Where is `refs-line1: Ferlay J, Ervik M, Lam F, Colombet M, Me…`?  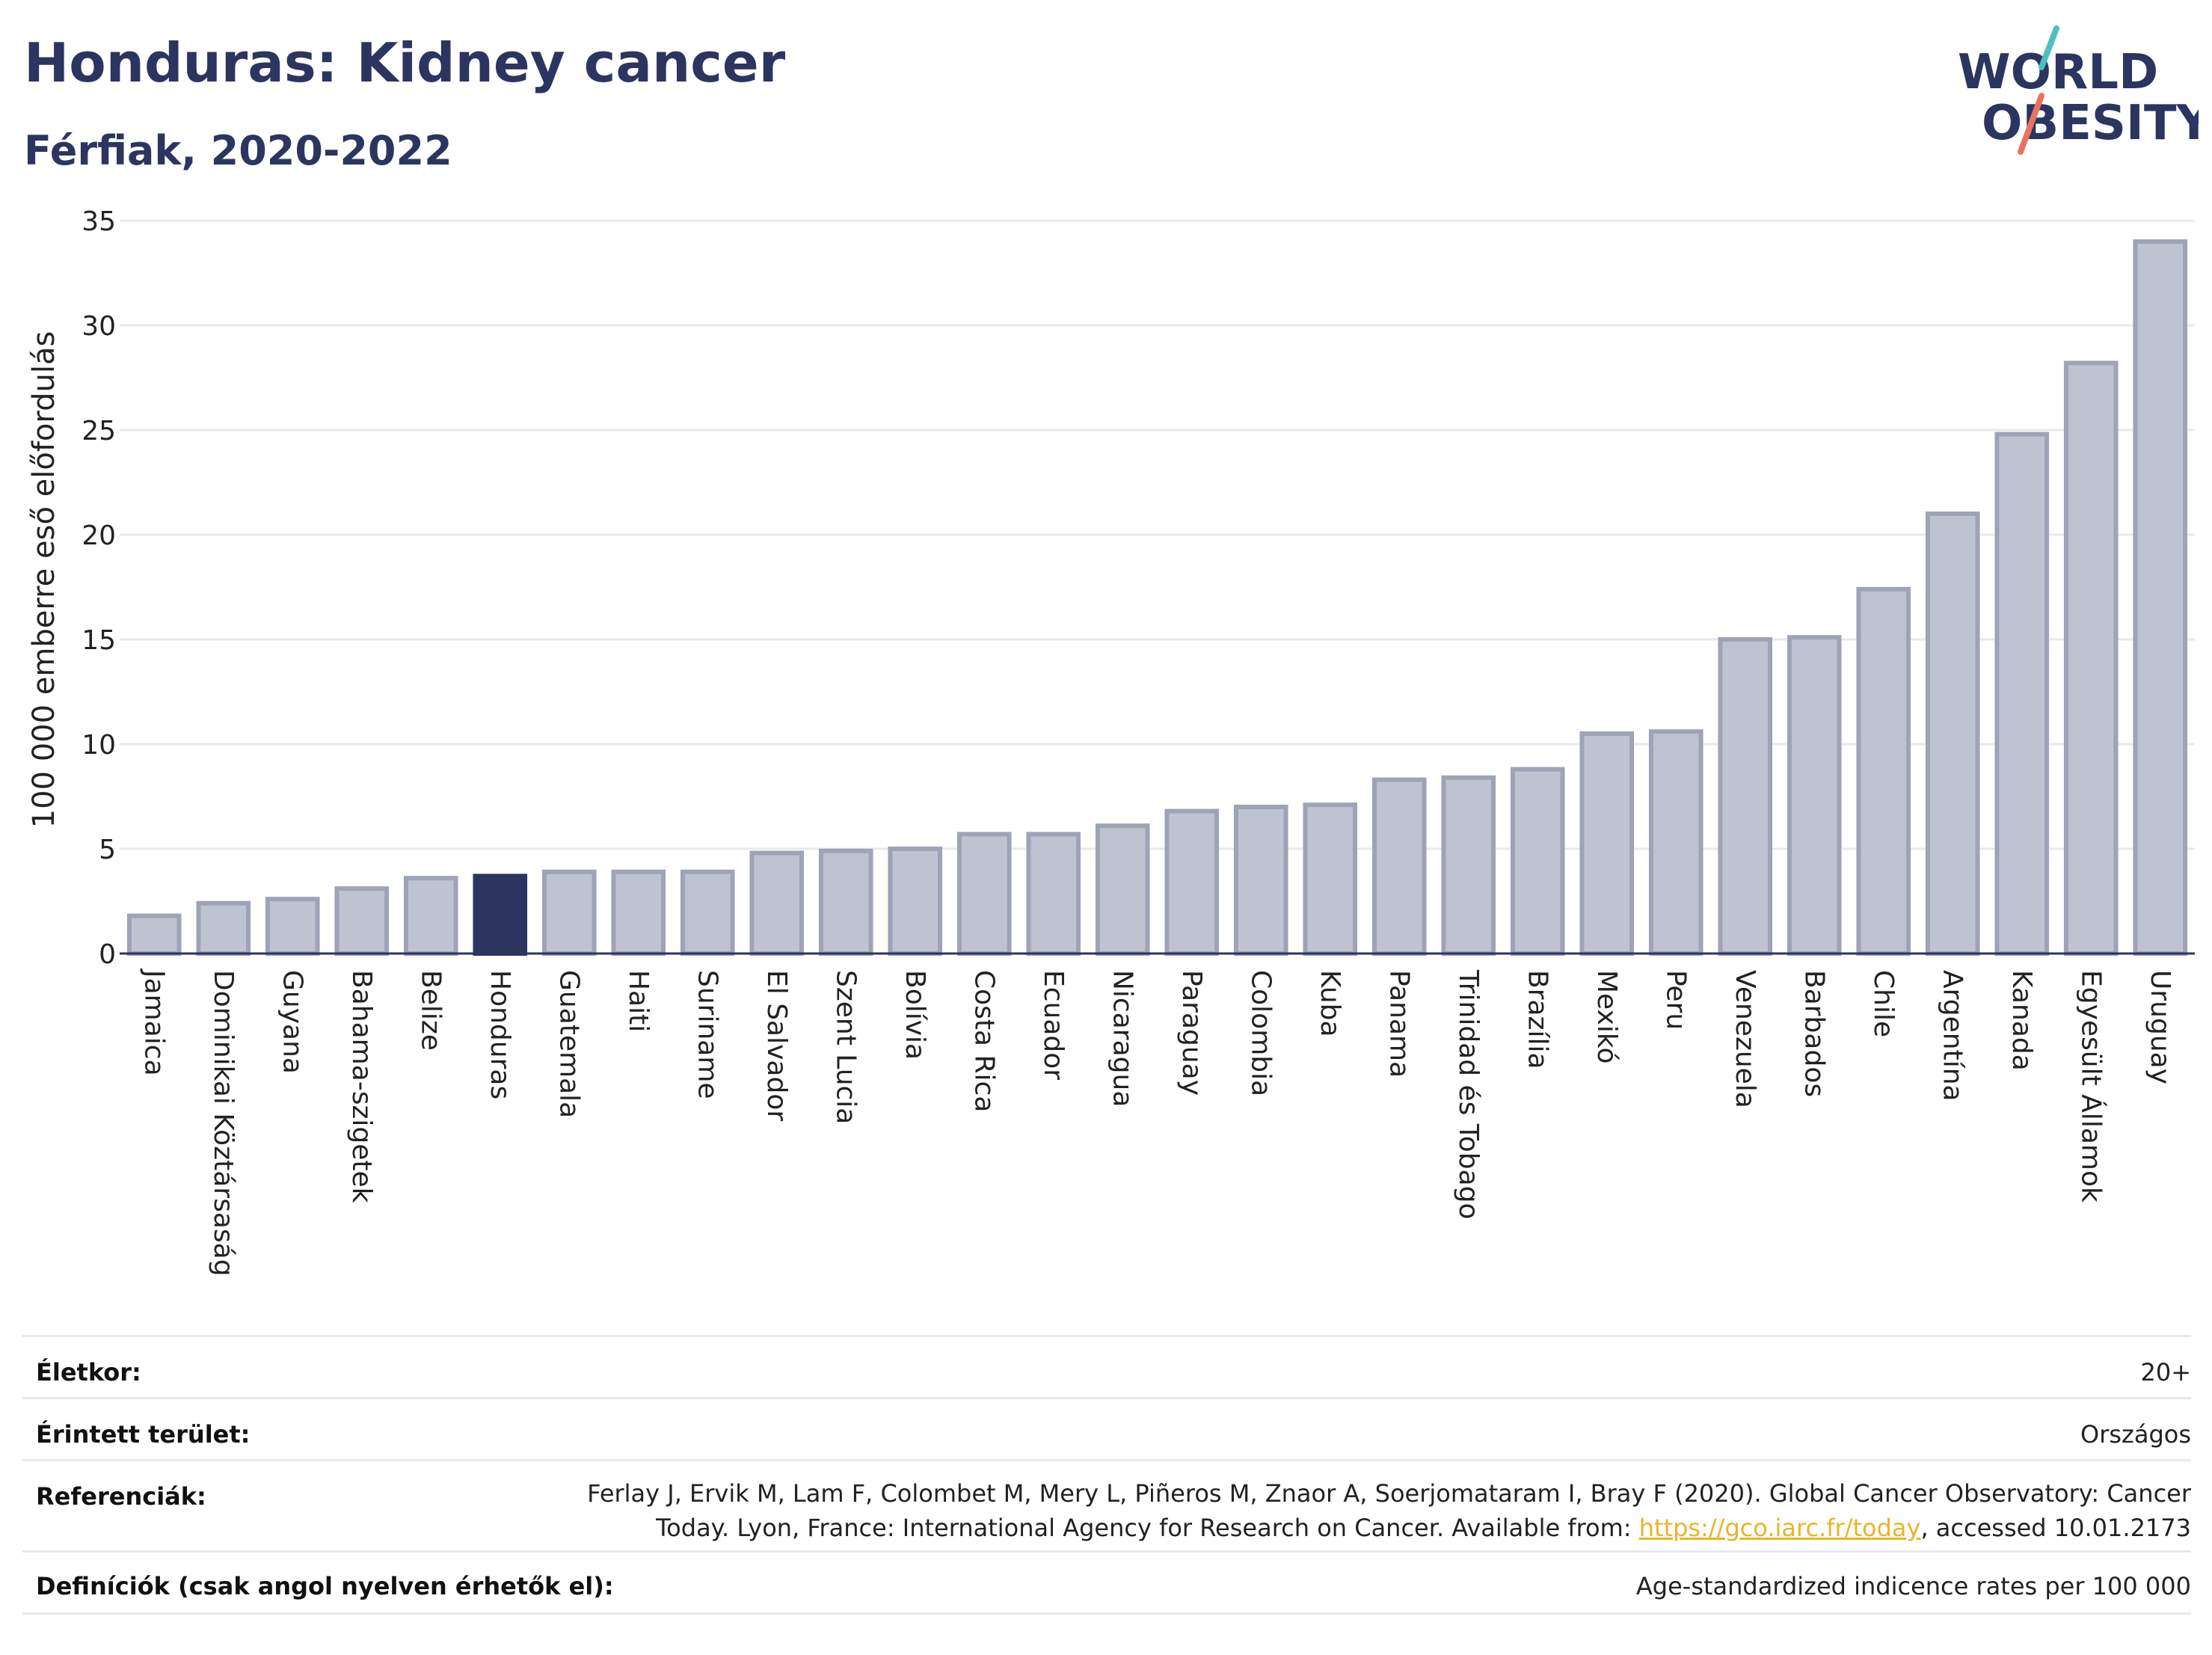
refs-line1: Ferlay J, Ervik M, Lam F, Colombet M, Me… is located at coordinates (1389, 1493).